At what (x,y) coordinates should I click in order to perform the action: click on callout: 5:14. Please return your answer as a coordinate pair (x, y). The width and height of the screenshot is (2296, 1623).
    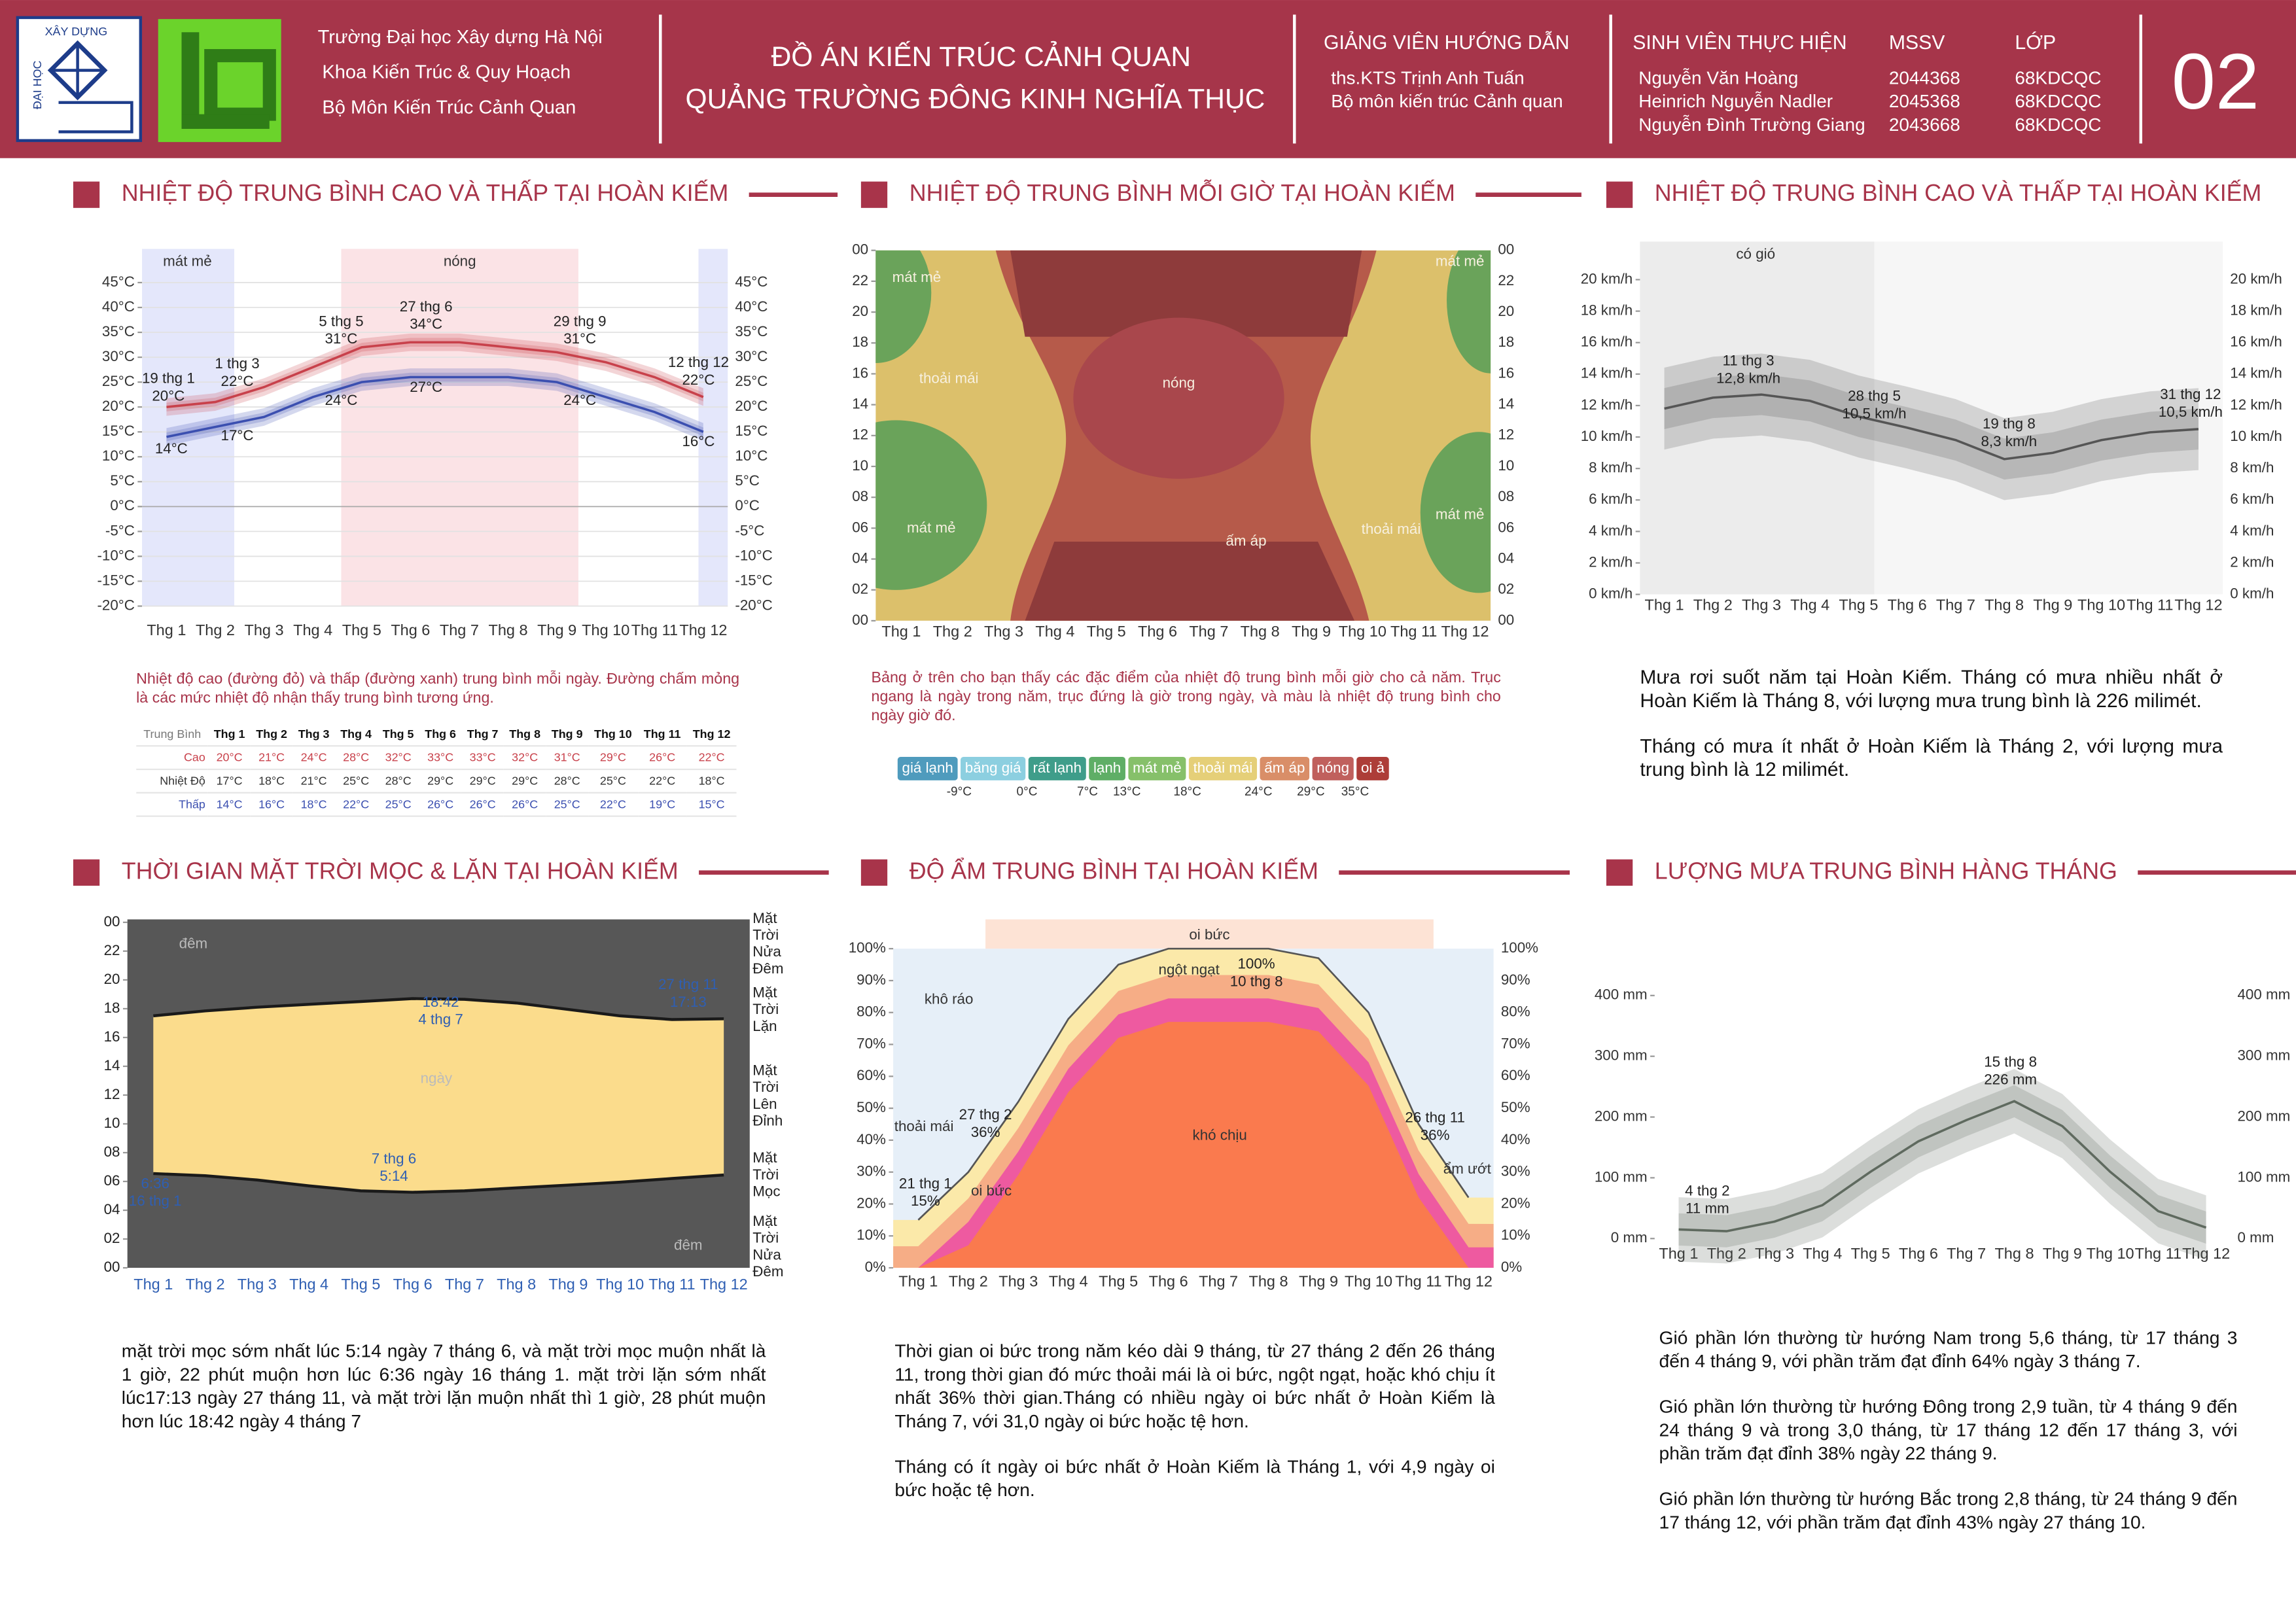
    Looking at the image, I should click on (394, 1176).